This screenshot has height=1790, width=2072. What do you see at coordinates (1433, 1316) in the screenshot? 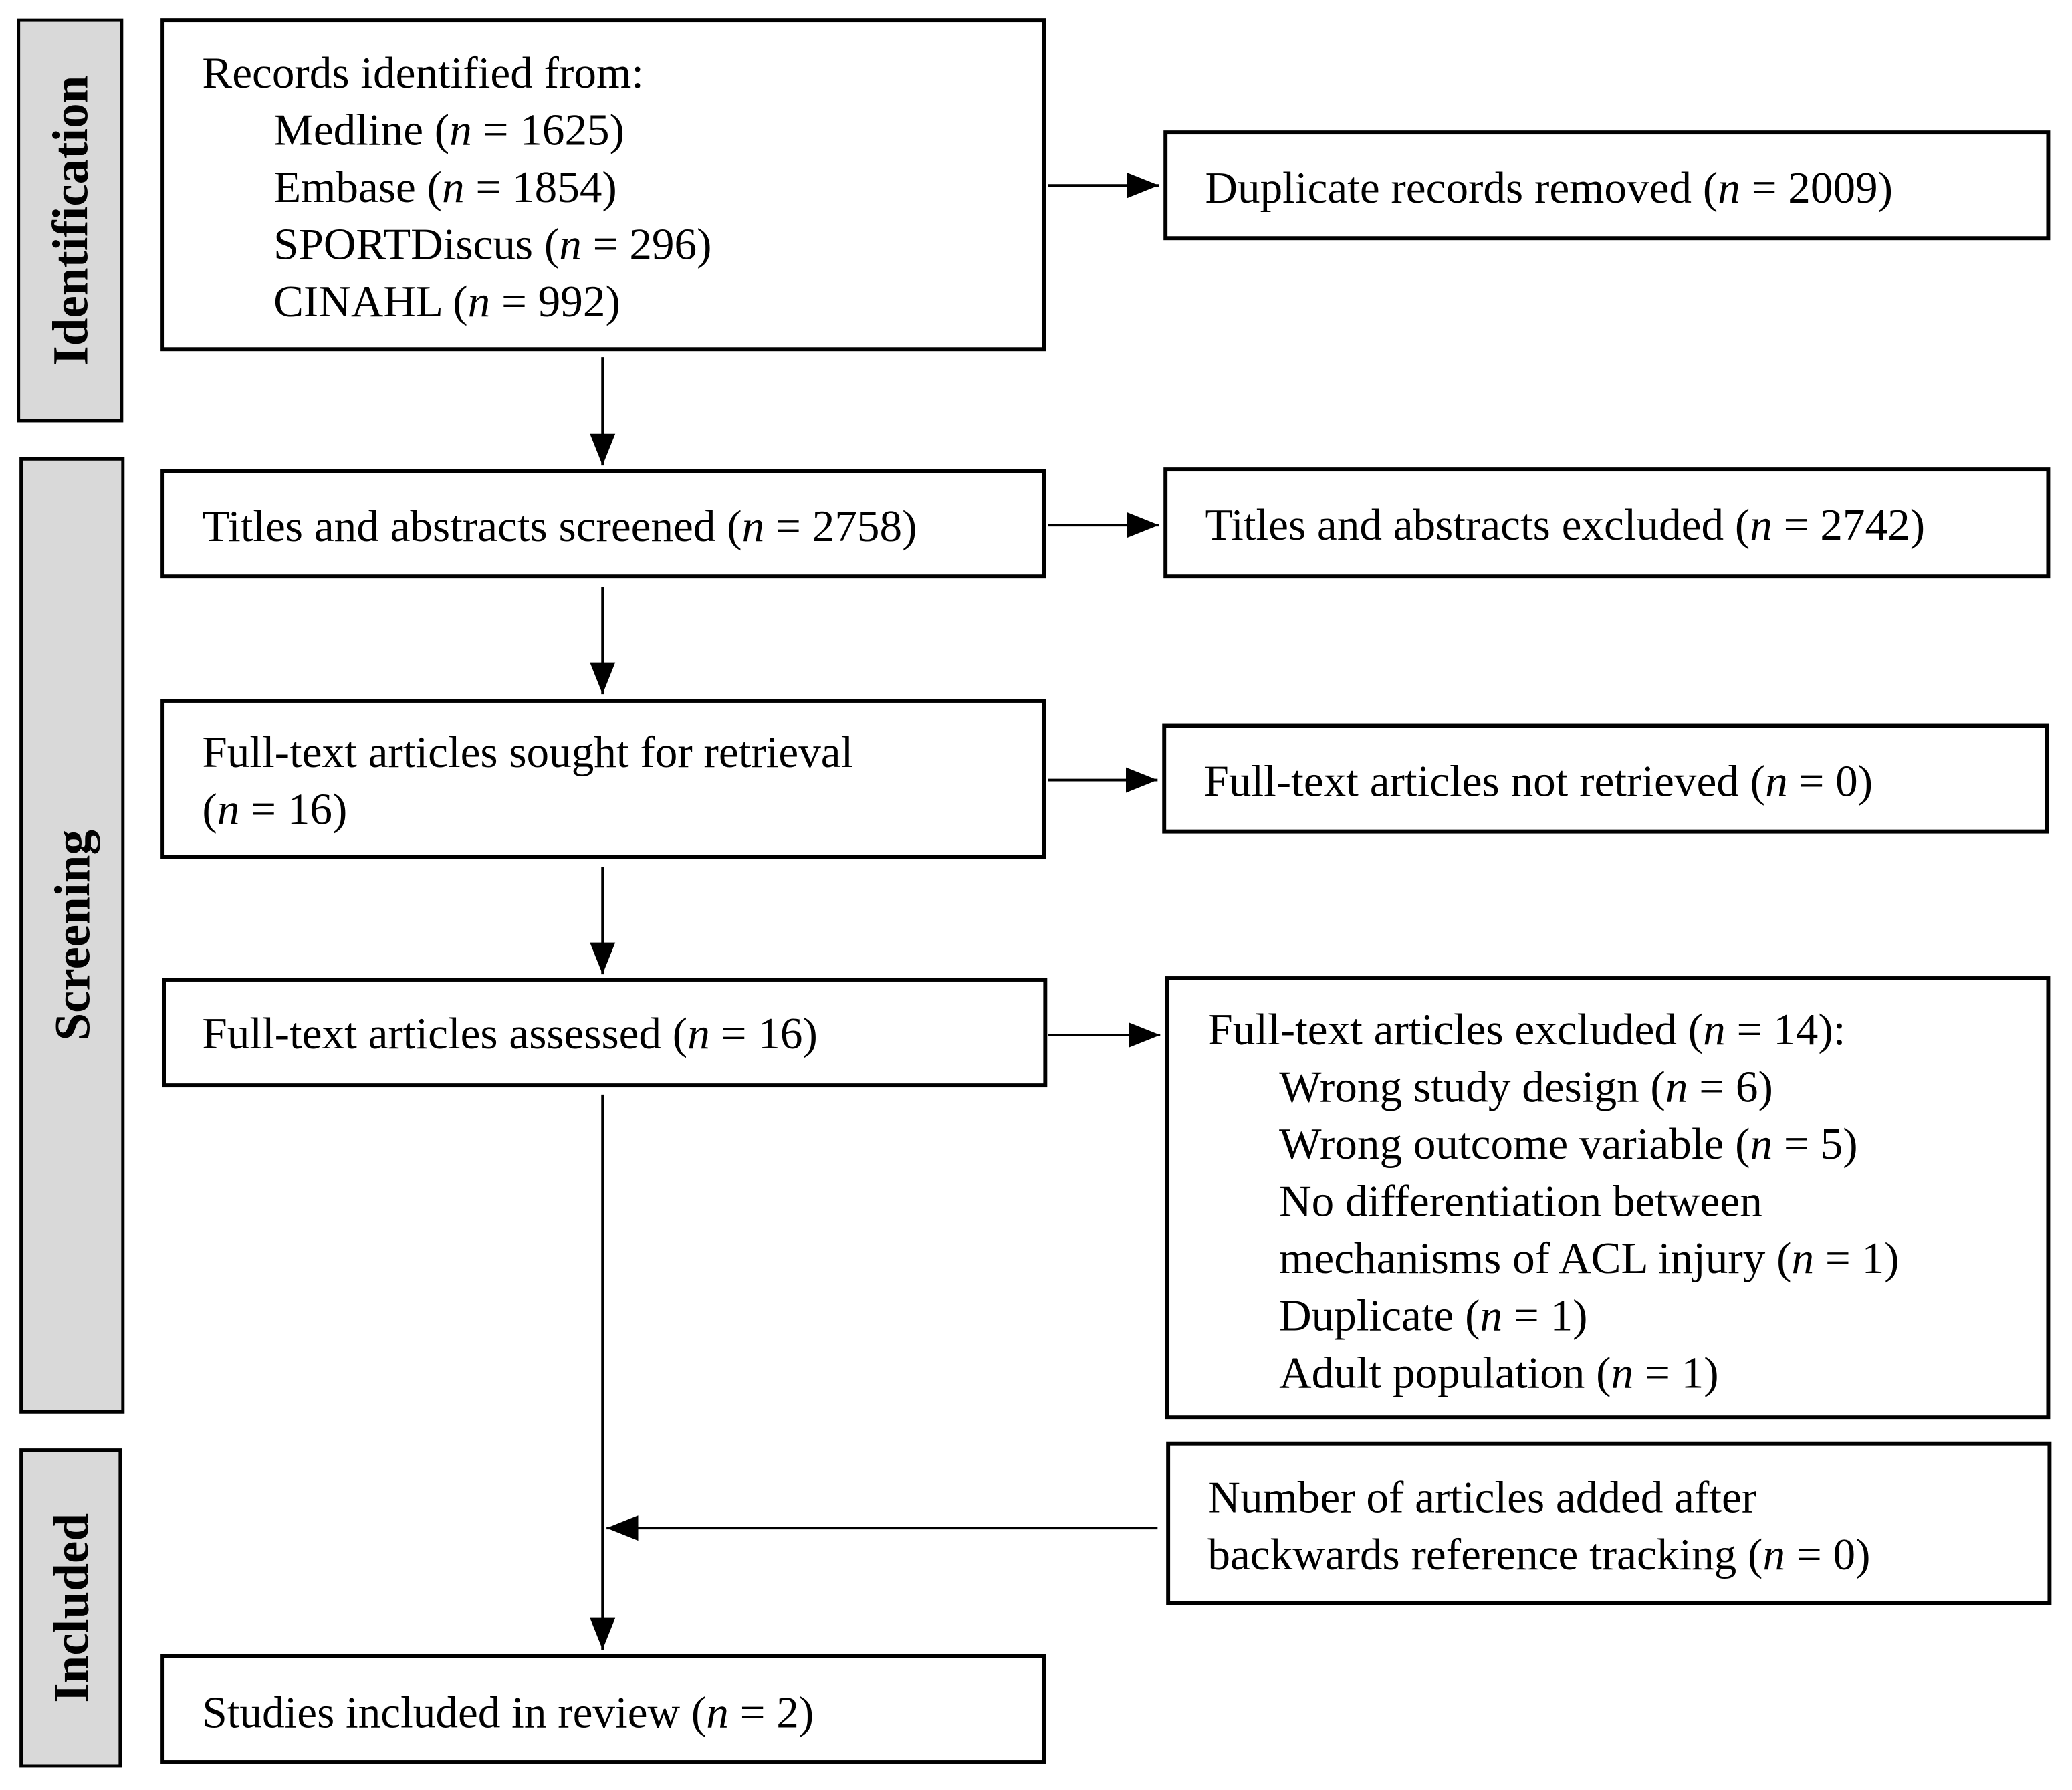
I see `box-text: Duplicate (n = 1)` at bounding box center [1433, 1316].